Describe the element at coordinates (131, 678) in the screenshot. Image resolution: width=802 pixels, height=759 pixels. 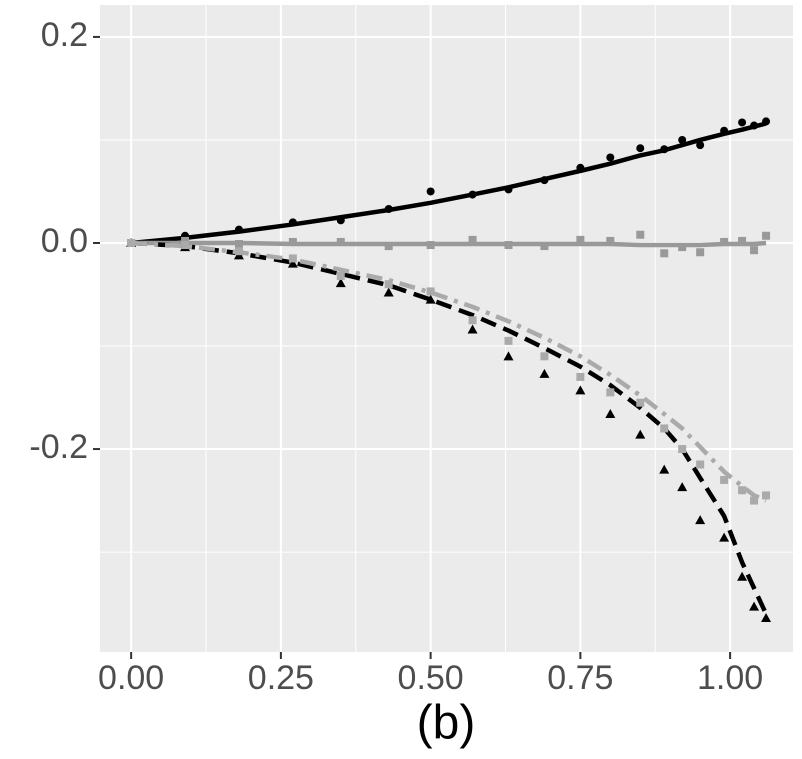
I see `x-tick-label: 0.00` at that location.